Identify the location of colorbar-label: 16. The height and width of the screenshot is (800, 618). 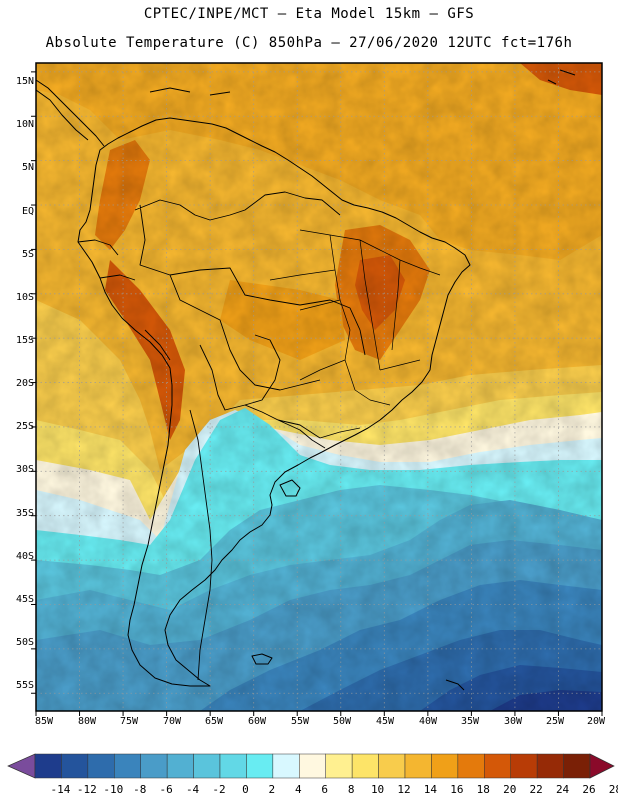
(457, 789).